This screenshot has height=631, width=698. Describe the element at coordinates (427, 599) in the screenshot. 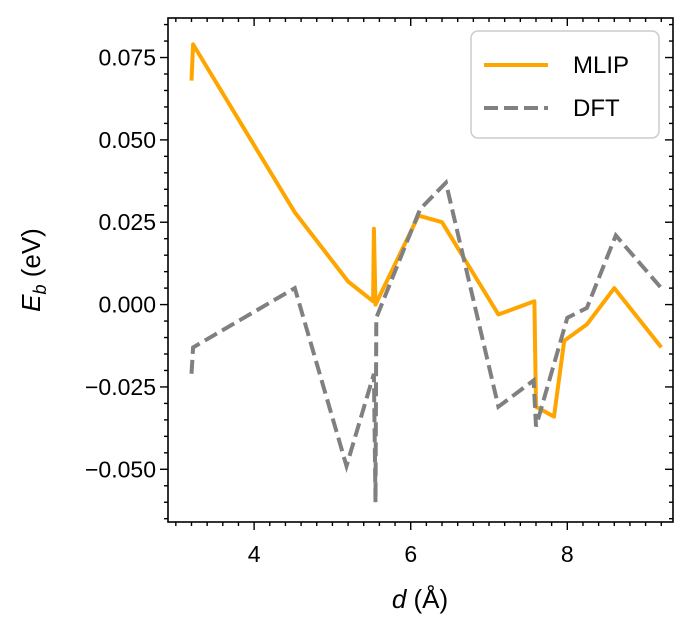

I see `x-axis-label-unit: (Å)` at that location.